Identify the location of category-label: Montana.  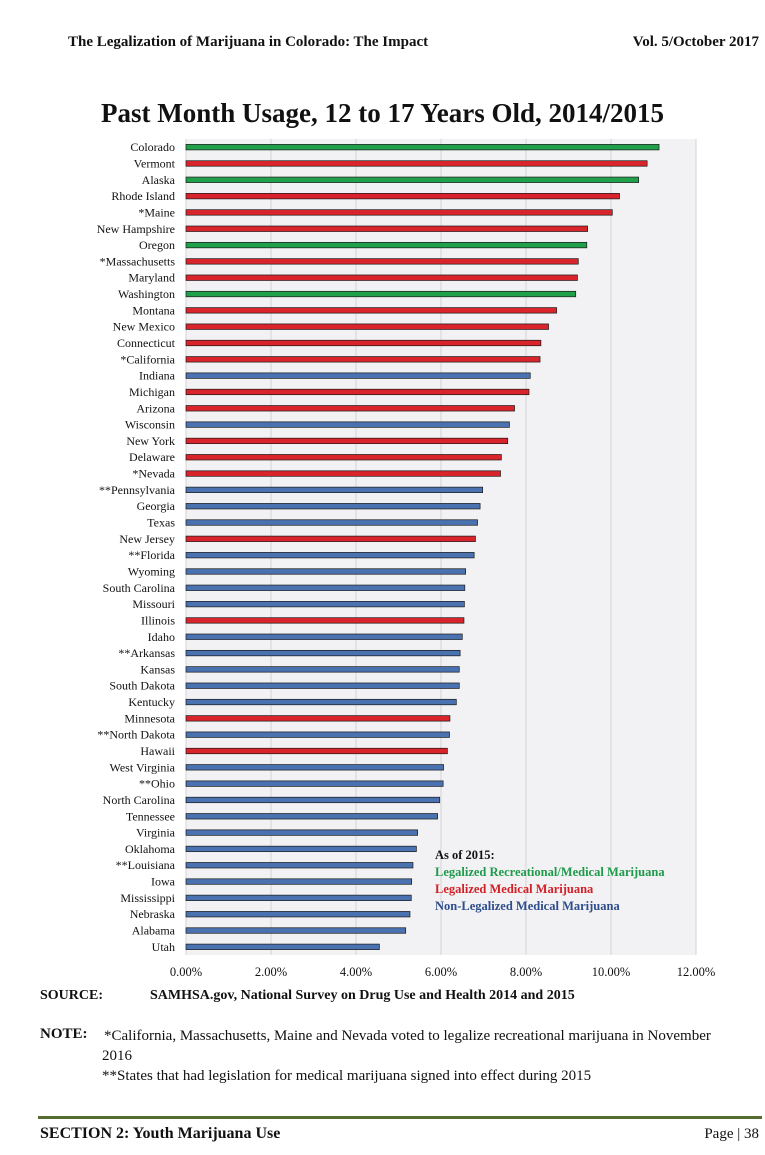
(153, 310).